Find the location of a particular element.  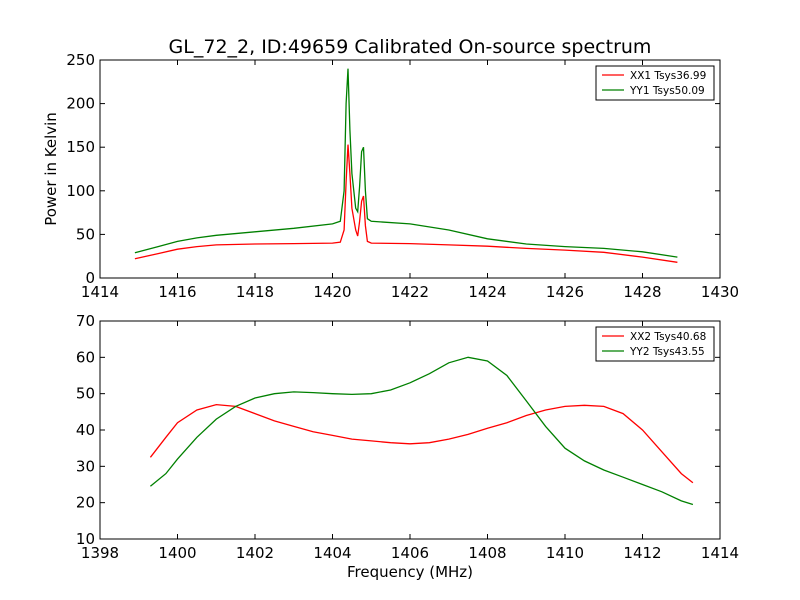

top-x-tick-label: 1420 is located at coordinates (332, 292).